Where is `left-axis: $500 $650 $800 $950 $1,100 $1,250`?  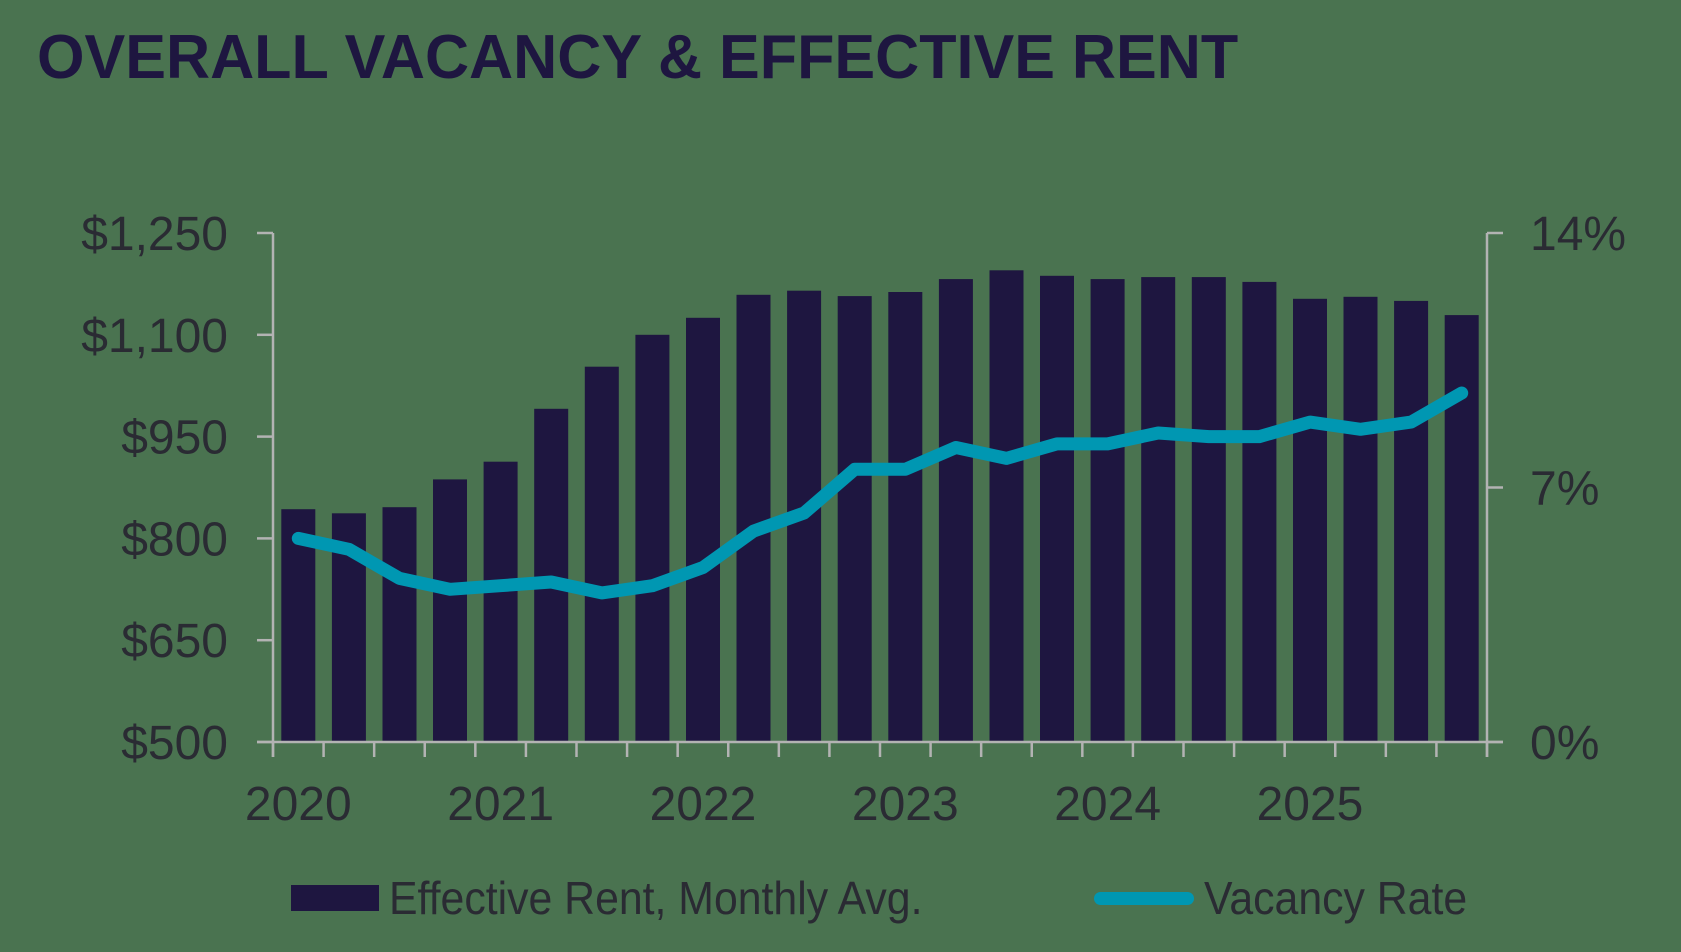 left-axis: $500 $650 $800 $950 $1,100 $1,250 is located at coordinates (178, 489).